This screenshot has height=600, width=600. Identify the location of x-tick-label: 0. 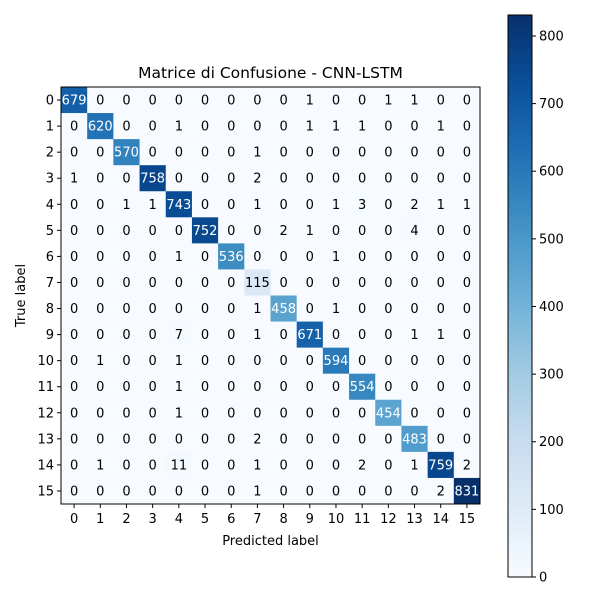
(74, 519).